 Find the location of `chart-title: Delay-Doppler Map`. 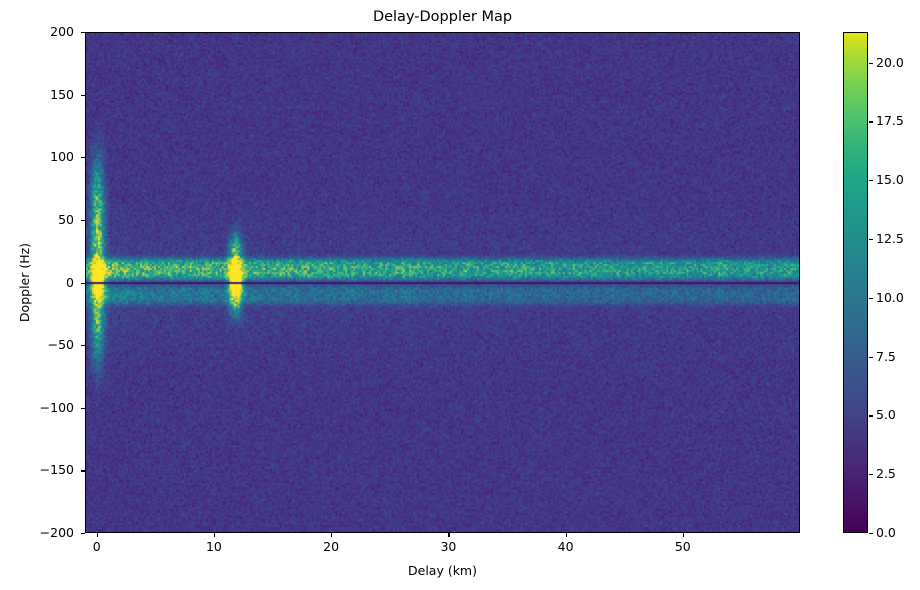

chart-title: Delay-Doppler Map is located at coordinates (442, 17).